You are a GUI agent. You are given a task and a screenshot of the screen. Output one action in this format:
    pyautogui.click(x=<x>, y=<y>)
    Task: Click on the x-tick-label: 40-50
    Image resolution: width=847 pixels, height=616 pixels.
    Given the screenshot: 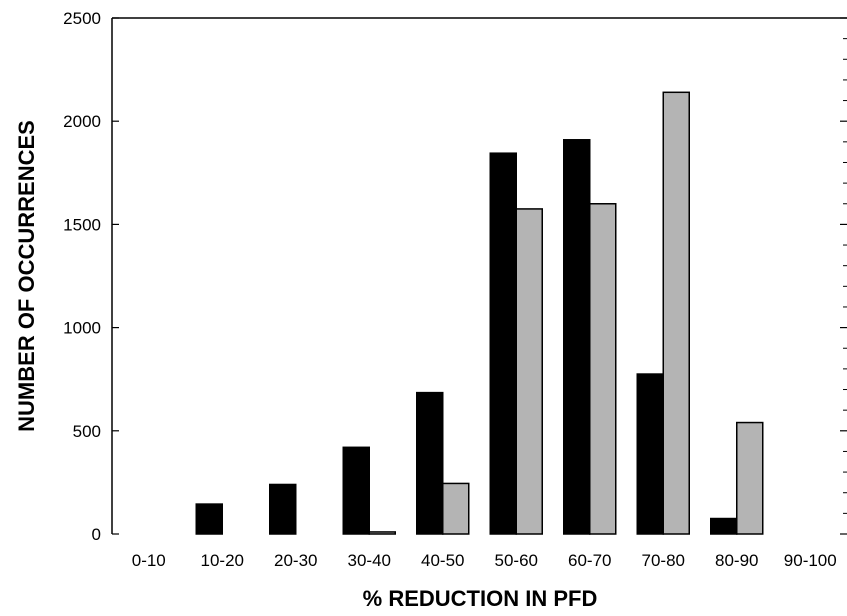 What is the action you would take?
    pyautogui.click(x=442, y=560)
    